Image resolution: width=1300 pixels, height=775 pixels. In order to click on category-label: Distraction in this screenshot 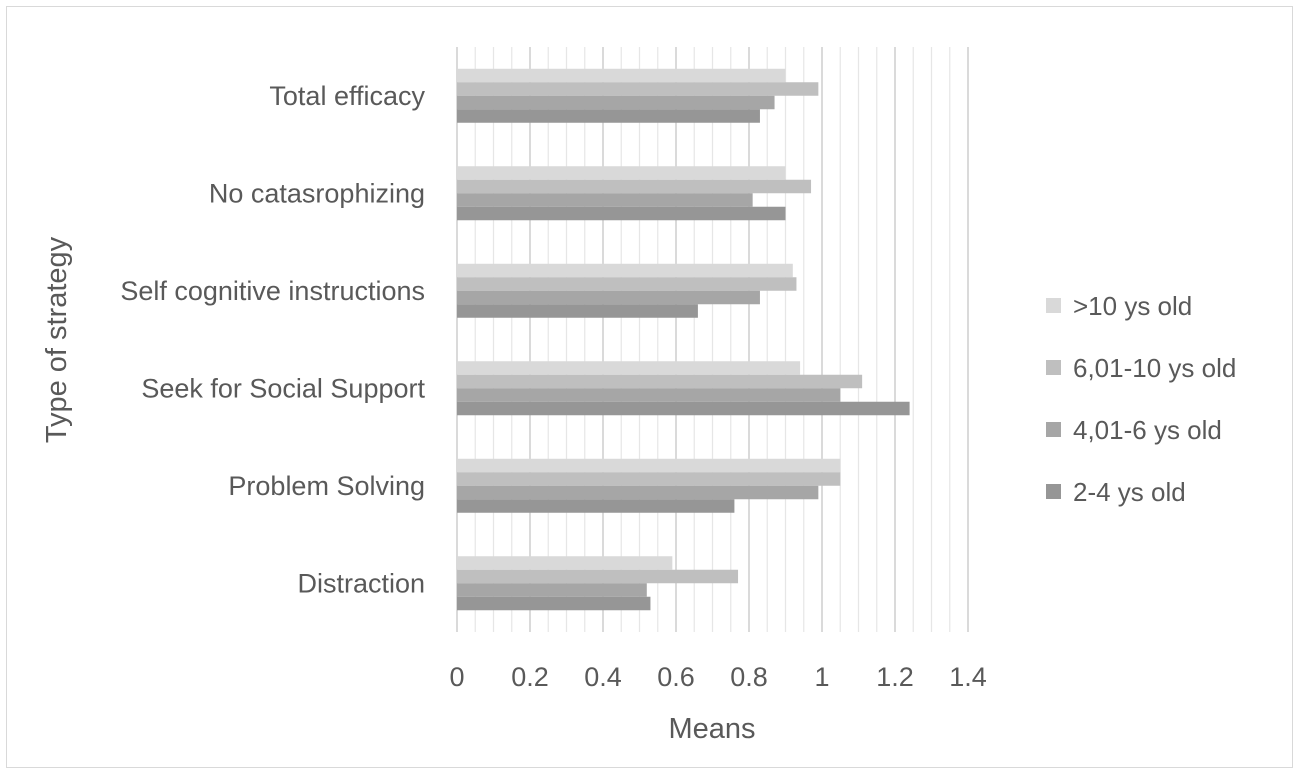, I will do `click(361, 583)`.